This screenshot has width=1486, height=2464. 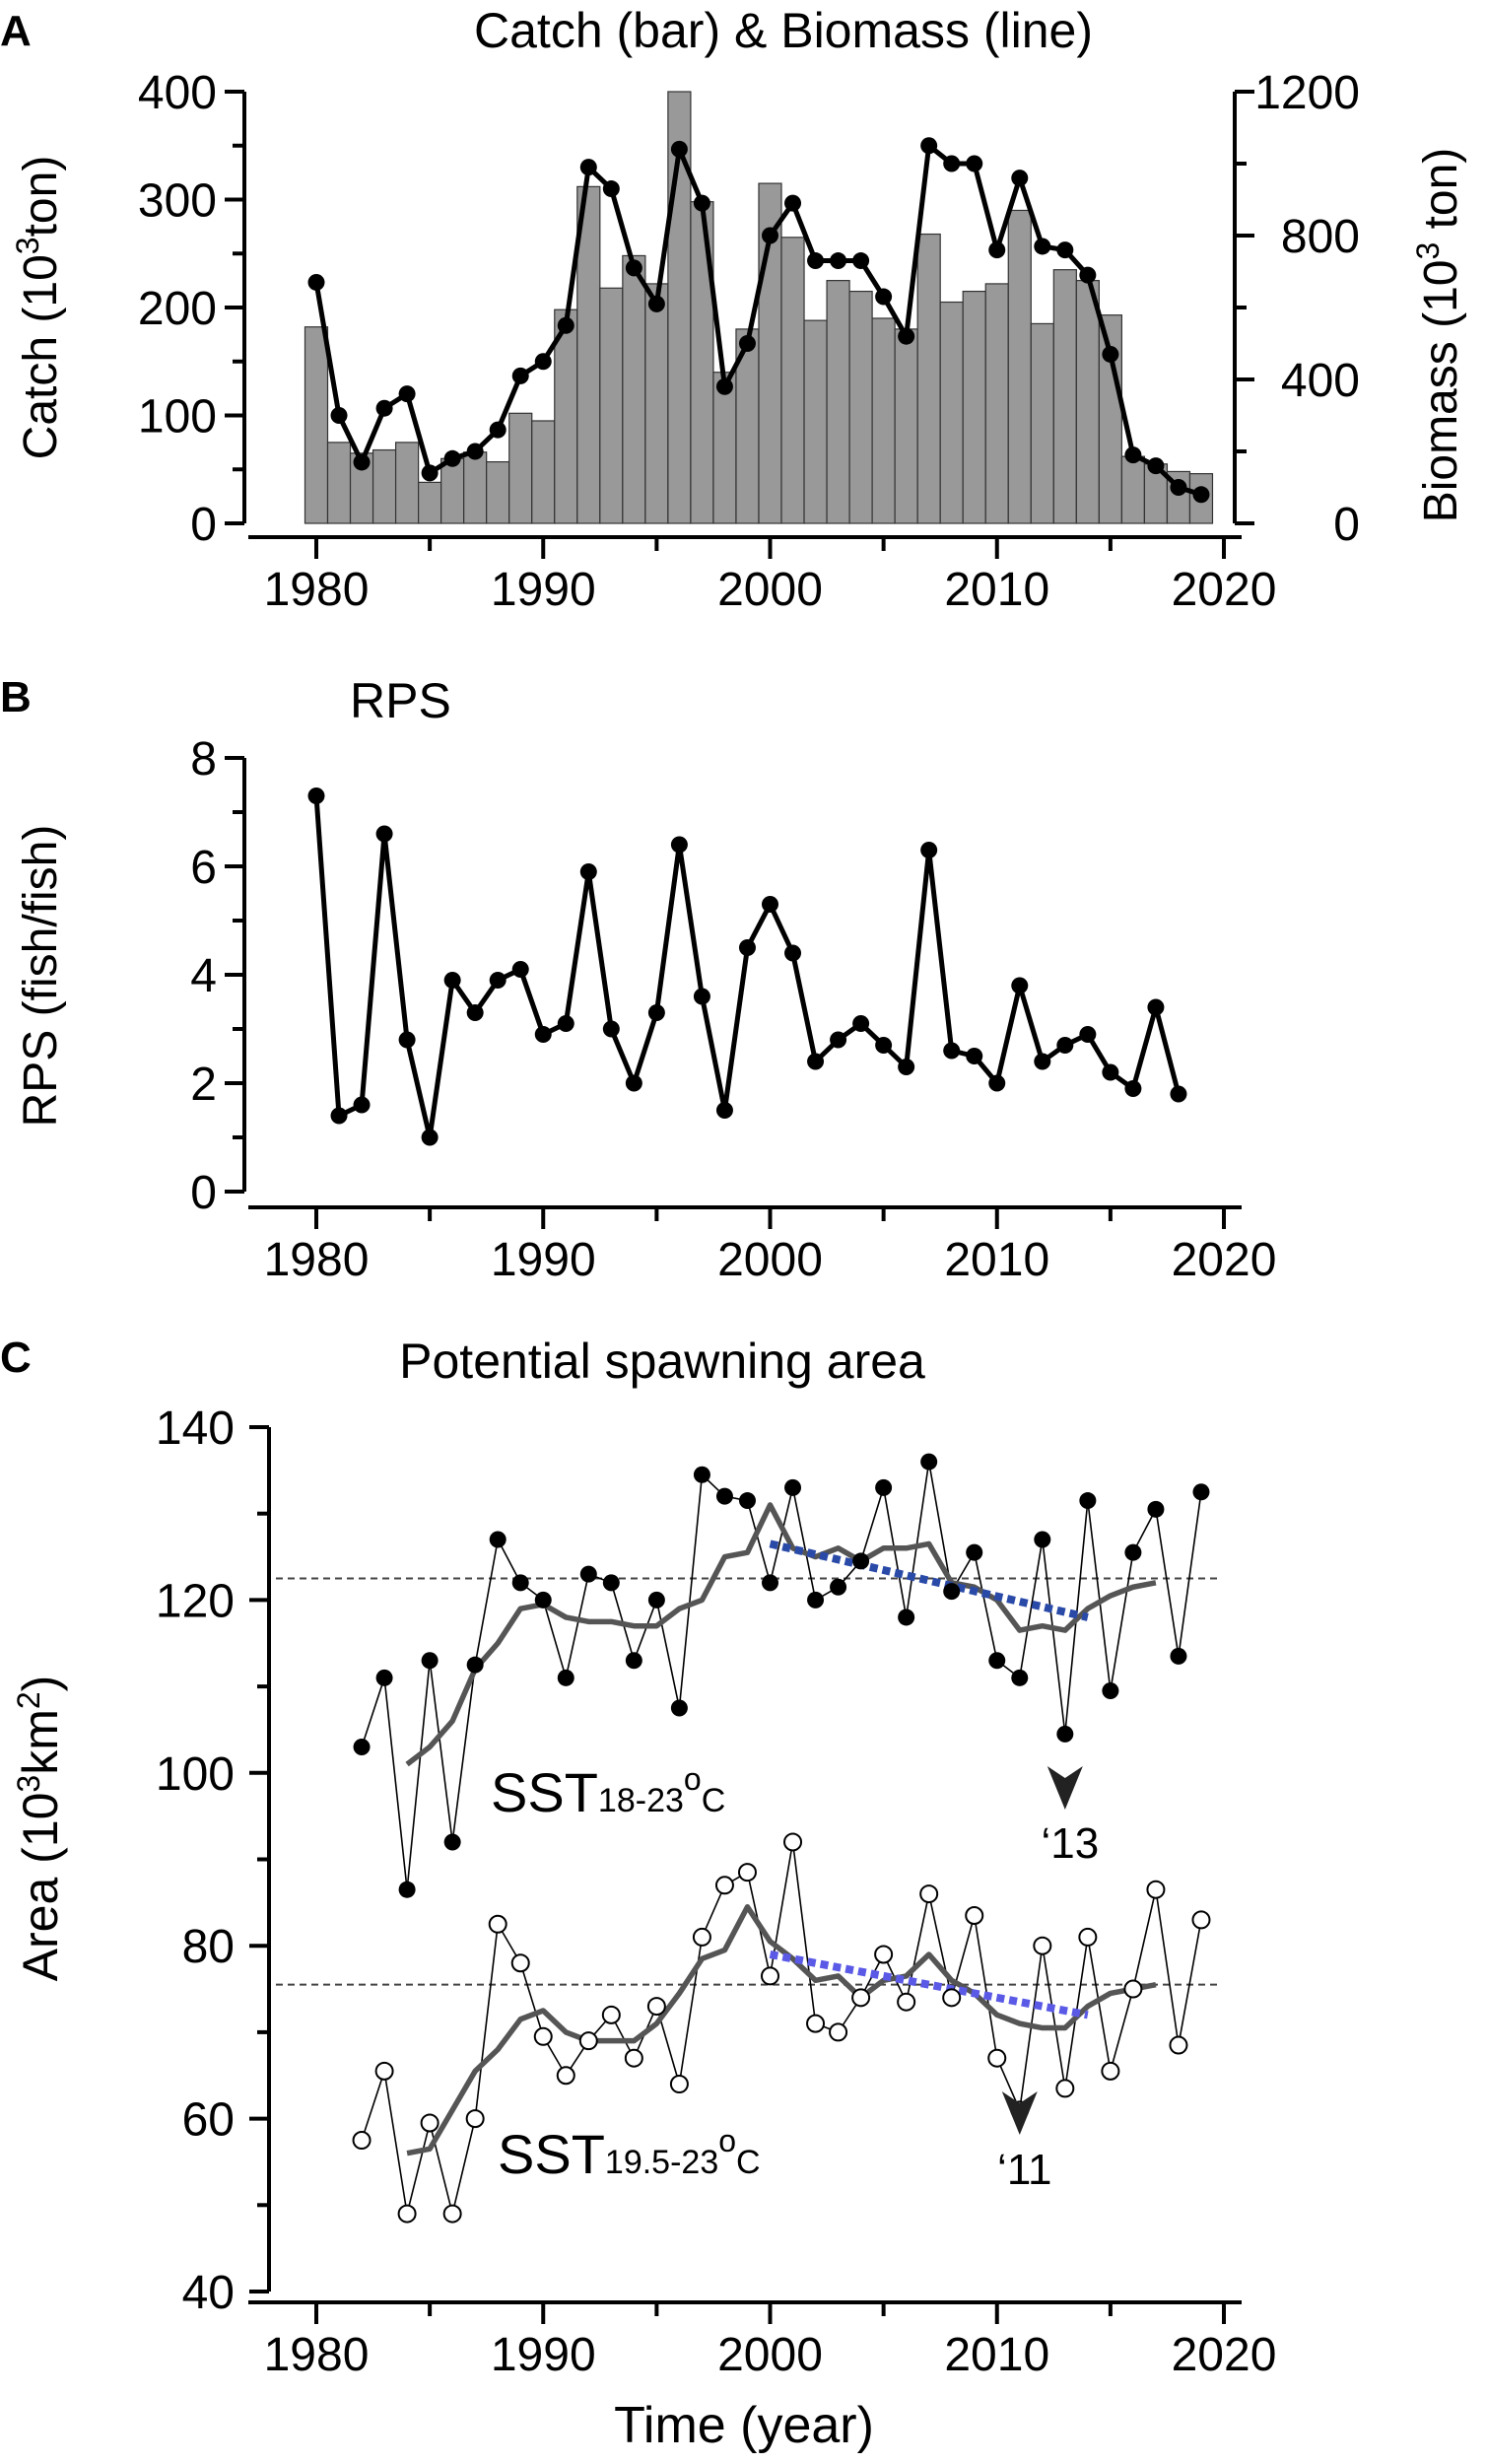 I want to click on y-left-tick-label: 400, so click(x=177, y=93).